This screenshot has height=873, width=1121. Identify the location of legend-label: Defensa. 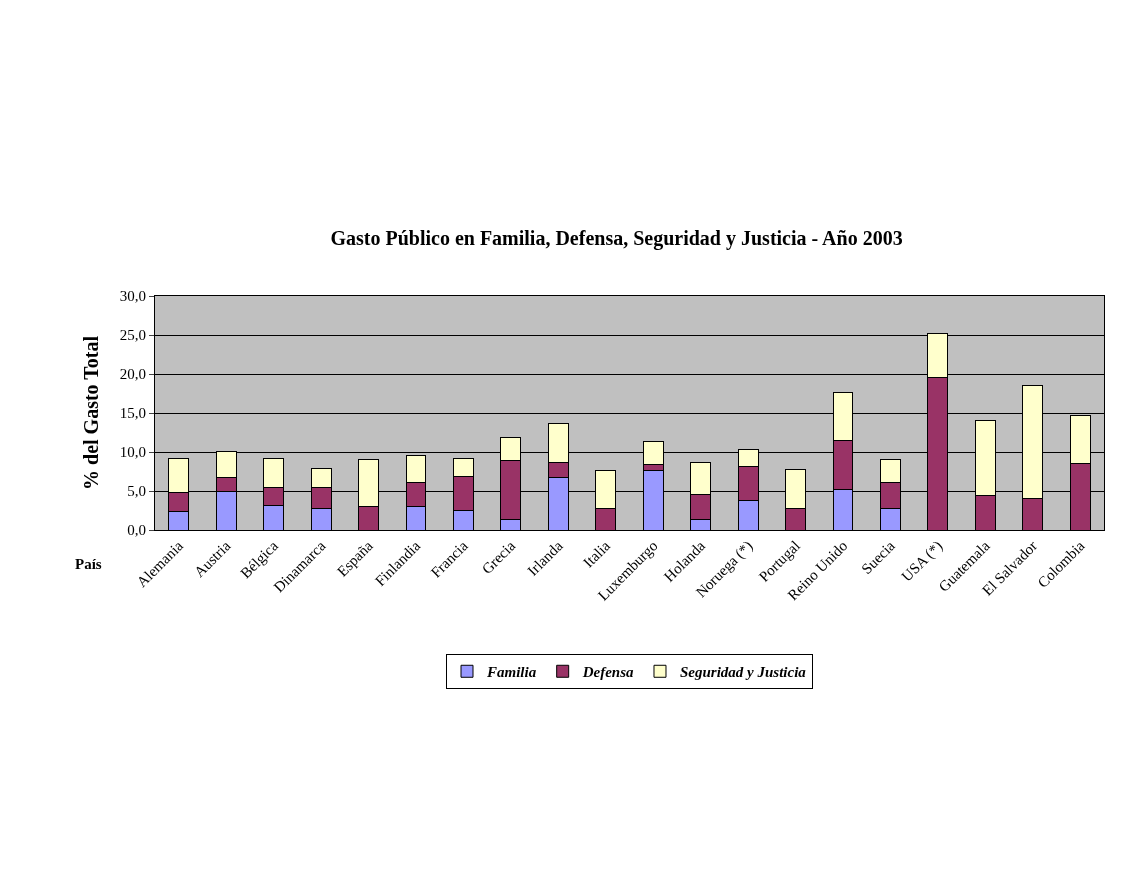
(607, 672).